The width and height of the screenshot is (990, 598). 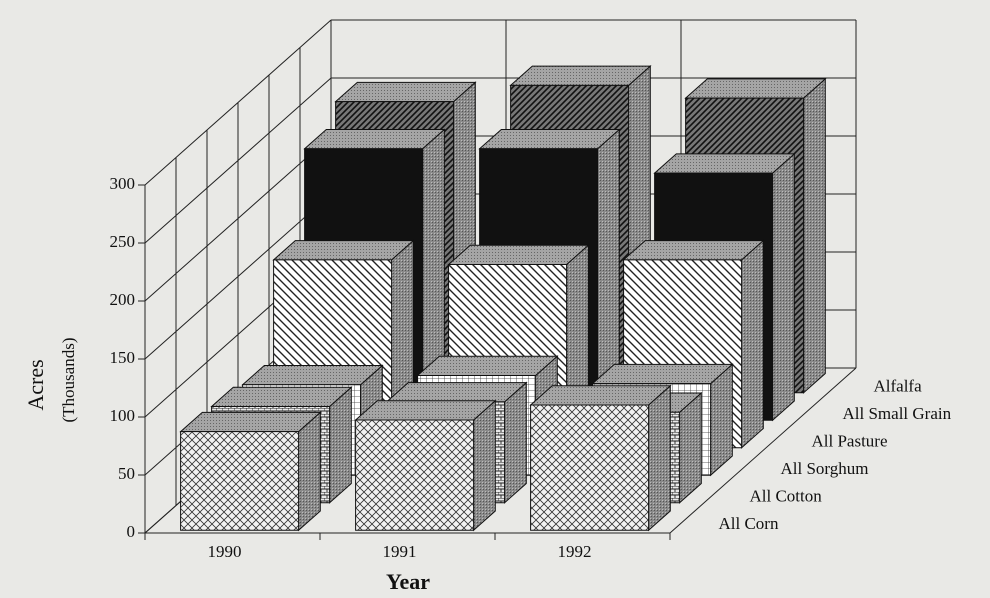 What do you see at coordinates (123, 357) in the screenshot?
I see `y-tick-label: 150` at bounding box center [123, 357].